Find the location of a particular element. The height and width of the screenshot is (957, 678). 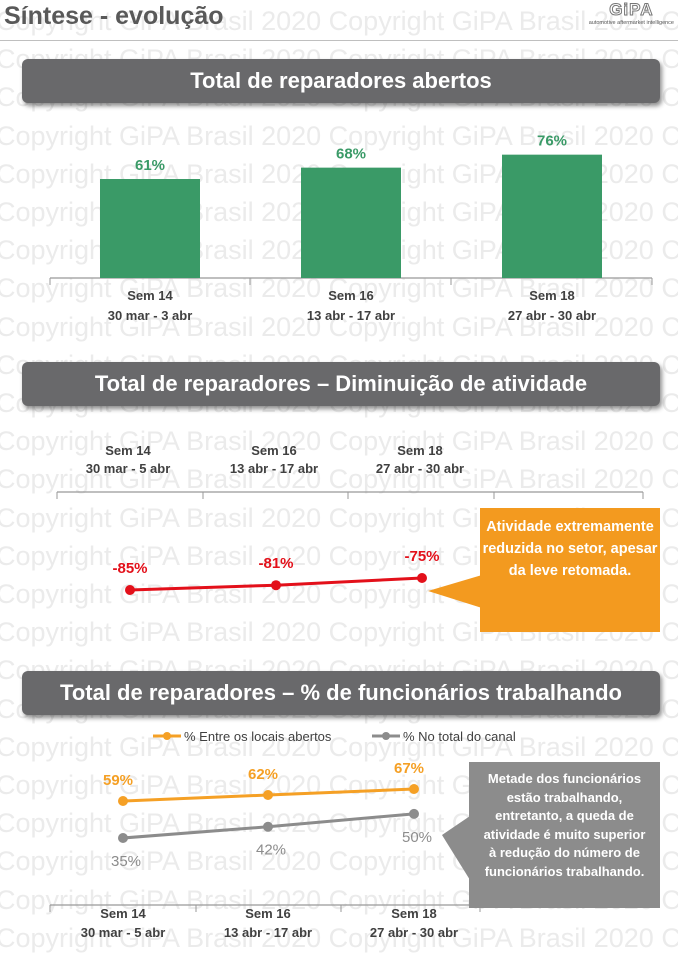

bar-subcategory-label: 13 abr - 17 abr is located at coordinates (351, 315).